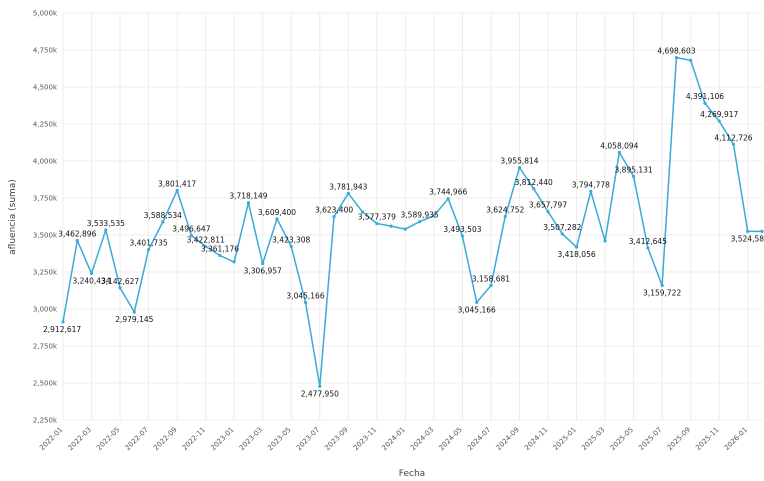 Image resolution: width=764 pixels, height=481 pixels. Describe the element at coordinates (676, 51) in the screenshot. I see `data-label: 4,698,603` at that location.